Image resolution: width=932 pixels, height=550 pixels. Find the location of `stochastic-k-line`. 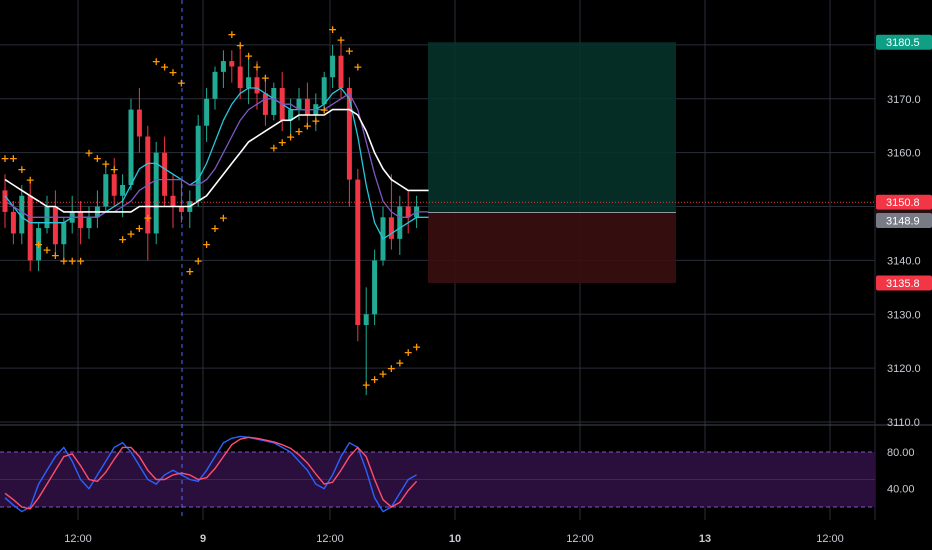

stochastic-k-line is located at coordinates (210, 474).